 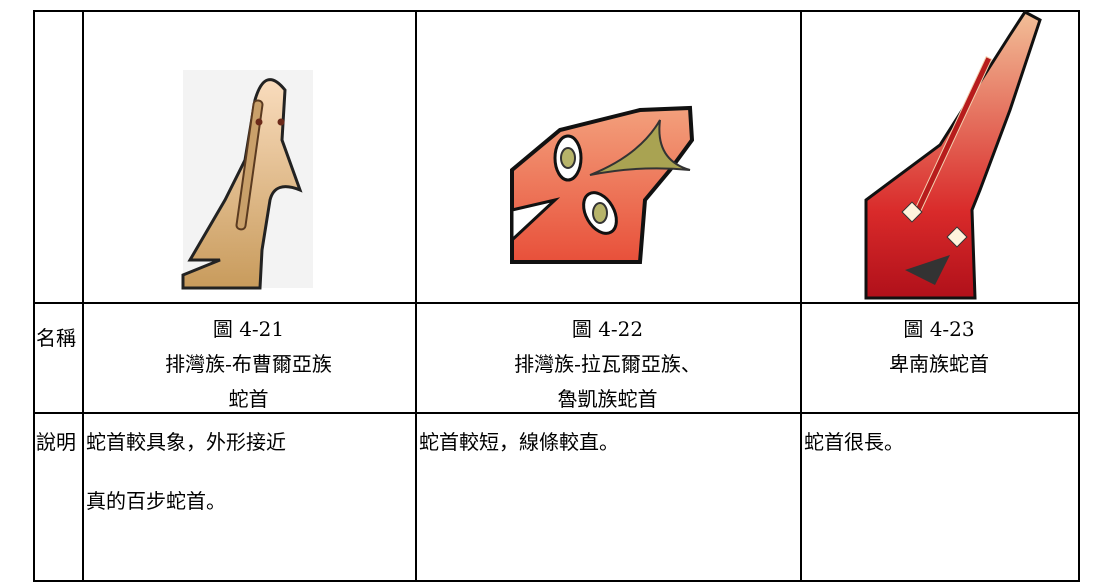 What do you see at coordinates (519, 442) in the screenshot?
I see `description-line: 蛇首較短，線條較直。` at bounding box center [519, 442].